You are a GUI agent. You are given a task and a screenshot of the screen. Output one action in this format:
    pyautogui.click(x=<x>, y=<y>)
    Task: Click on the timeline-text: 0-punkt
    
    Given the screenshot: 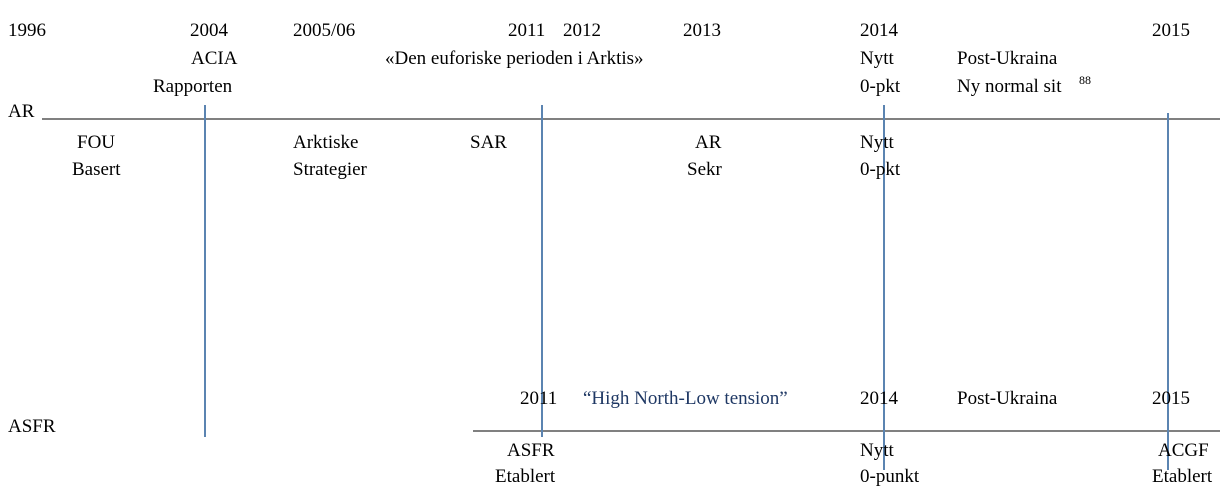 What is the action you would take?
    pyautogui.click(x=890, y=476)
    